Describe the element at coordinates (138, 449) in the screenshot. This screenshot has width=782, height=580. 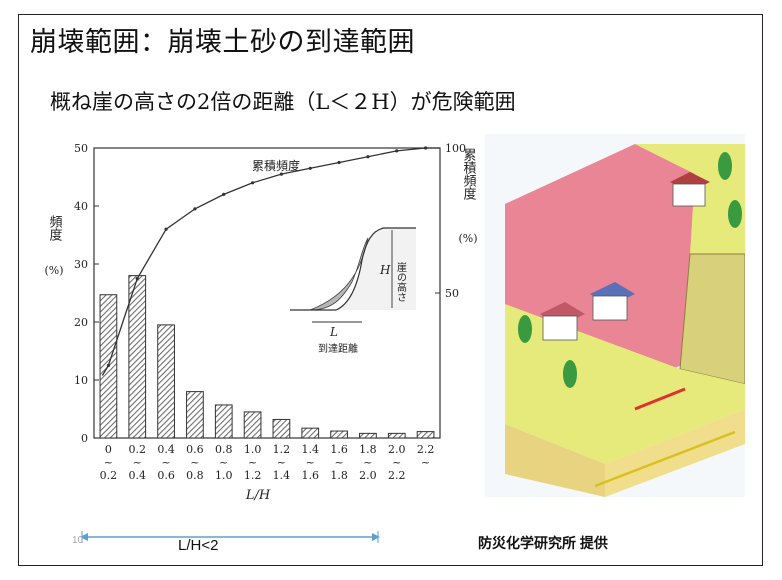
I see `x-tick-label-lo: 0.2` at that location.